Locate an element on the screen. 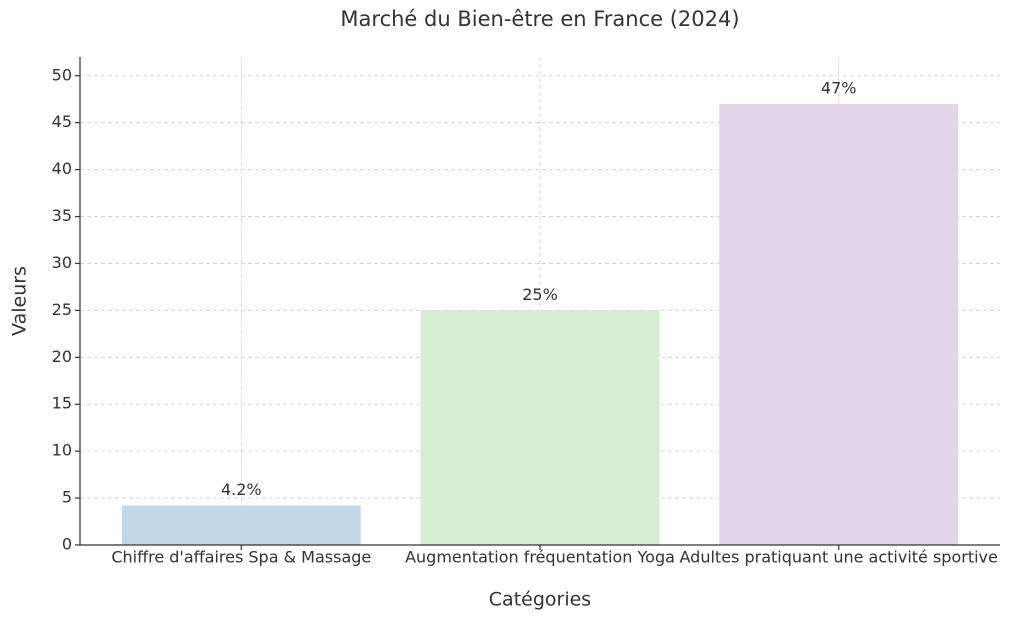 The height and width of the screenshot is (621, 1024). y-tick-label: 15 is located at coordinates (62, 403).